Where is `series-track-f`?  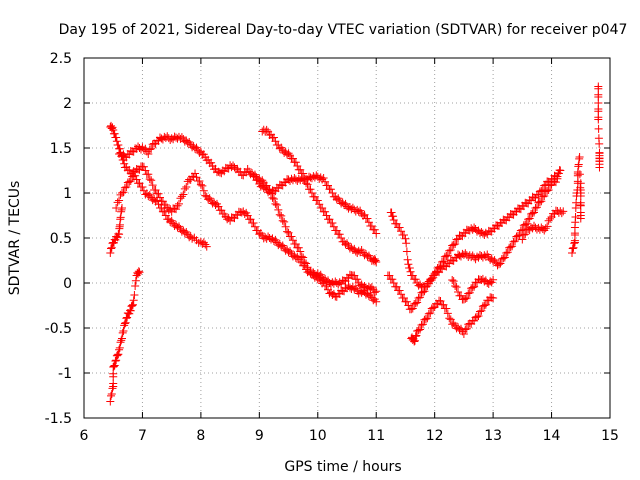 series-track-f is located at coordinates (475, 229).